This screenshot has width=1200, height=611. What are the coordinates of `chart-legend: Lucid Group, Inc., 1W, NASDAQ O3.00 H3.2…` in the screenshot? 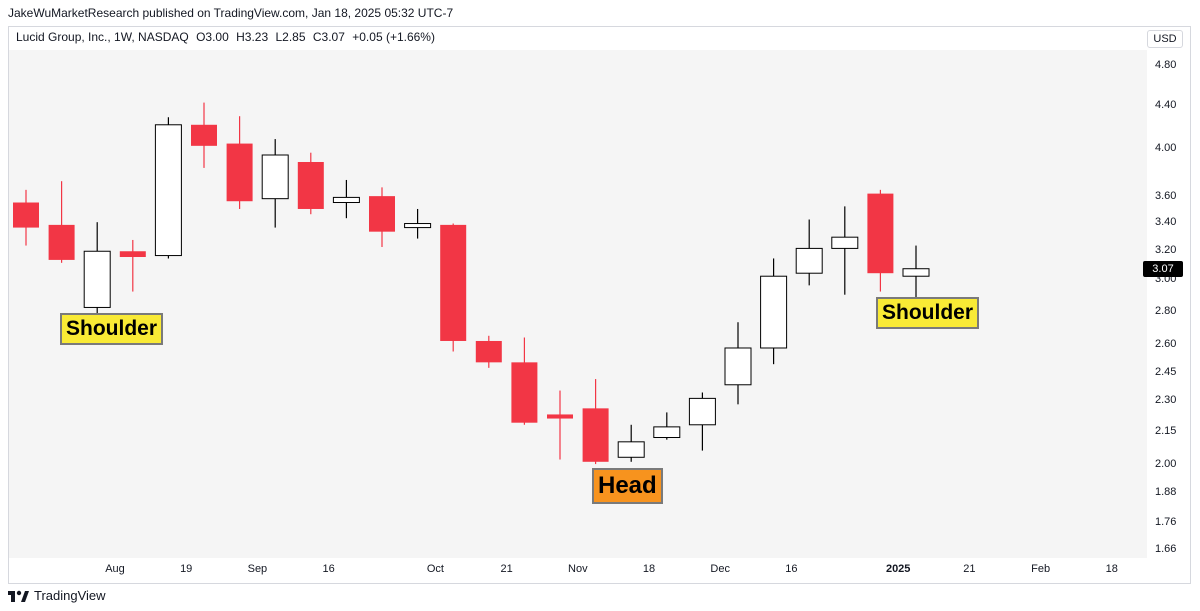 It's located at (227, 37).